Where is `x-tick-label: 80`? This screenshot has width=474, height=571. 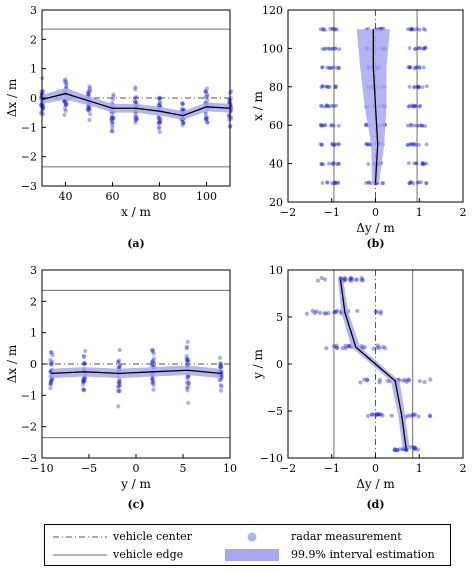
x-tick-label: 80 is located at coordinates (160, 196).